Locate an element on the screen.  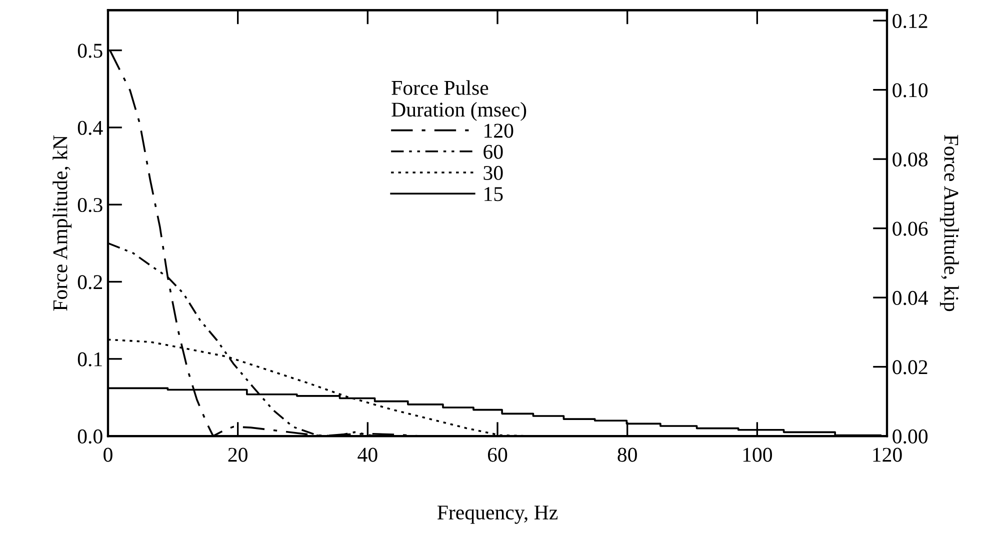
y-tick-label: 0.4 is located at coordinates (90, 127).